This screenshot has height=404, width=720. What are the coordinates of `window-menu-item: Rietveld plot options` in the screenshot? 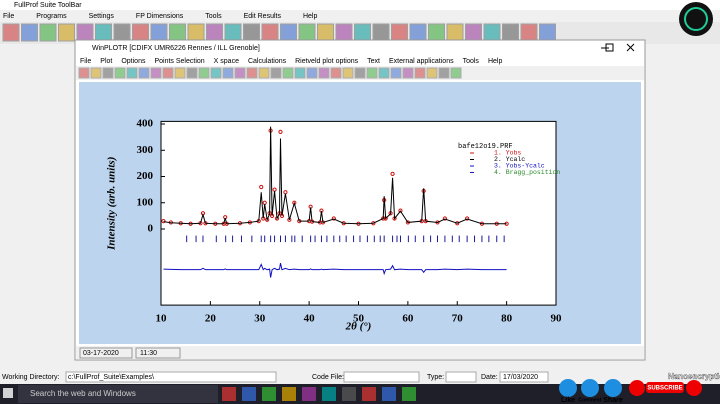 It's located at (327, 61).